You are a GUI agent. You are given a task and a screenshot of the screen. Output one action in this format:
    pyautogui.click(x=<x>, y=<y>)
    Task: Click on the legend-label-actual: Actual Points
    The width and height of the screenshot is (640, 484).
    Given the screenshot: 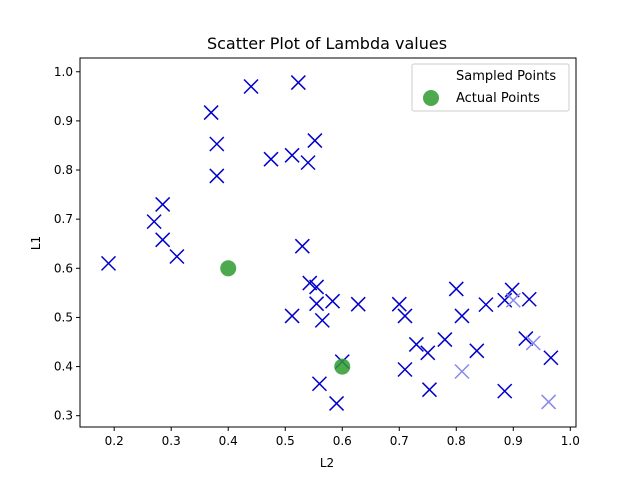 What is the action you would take?
    pyautogui.click(x=498, y=98)
    